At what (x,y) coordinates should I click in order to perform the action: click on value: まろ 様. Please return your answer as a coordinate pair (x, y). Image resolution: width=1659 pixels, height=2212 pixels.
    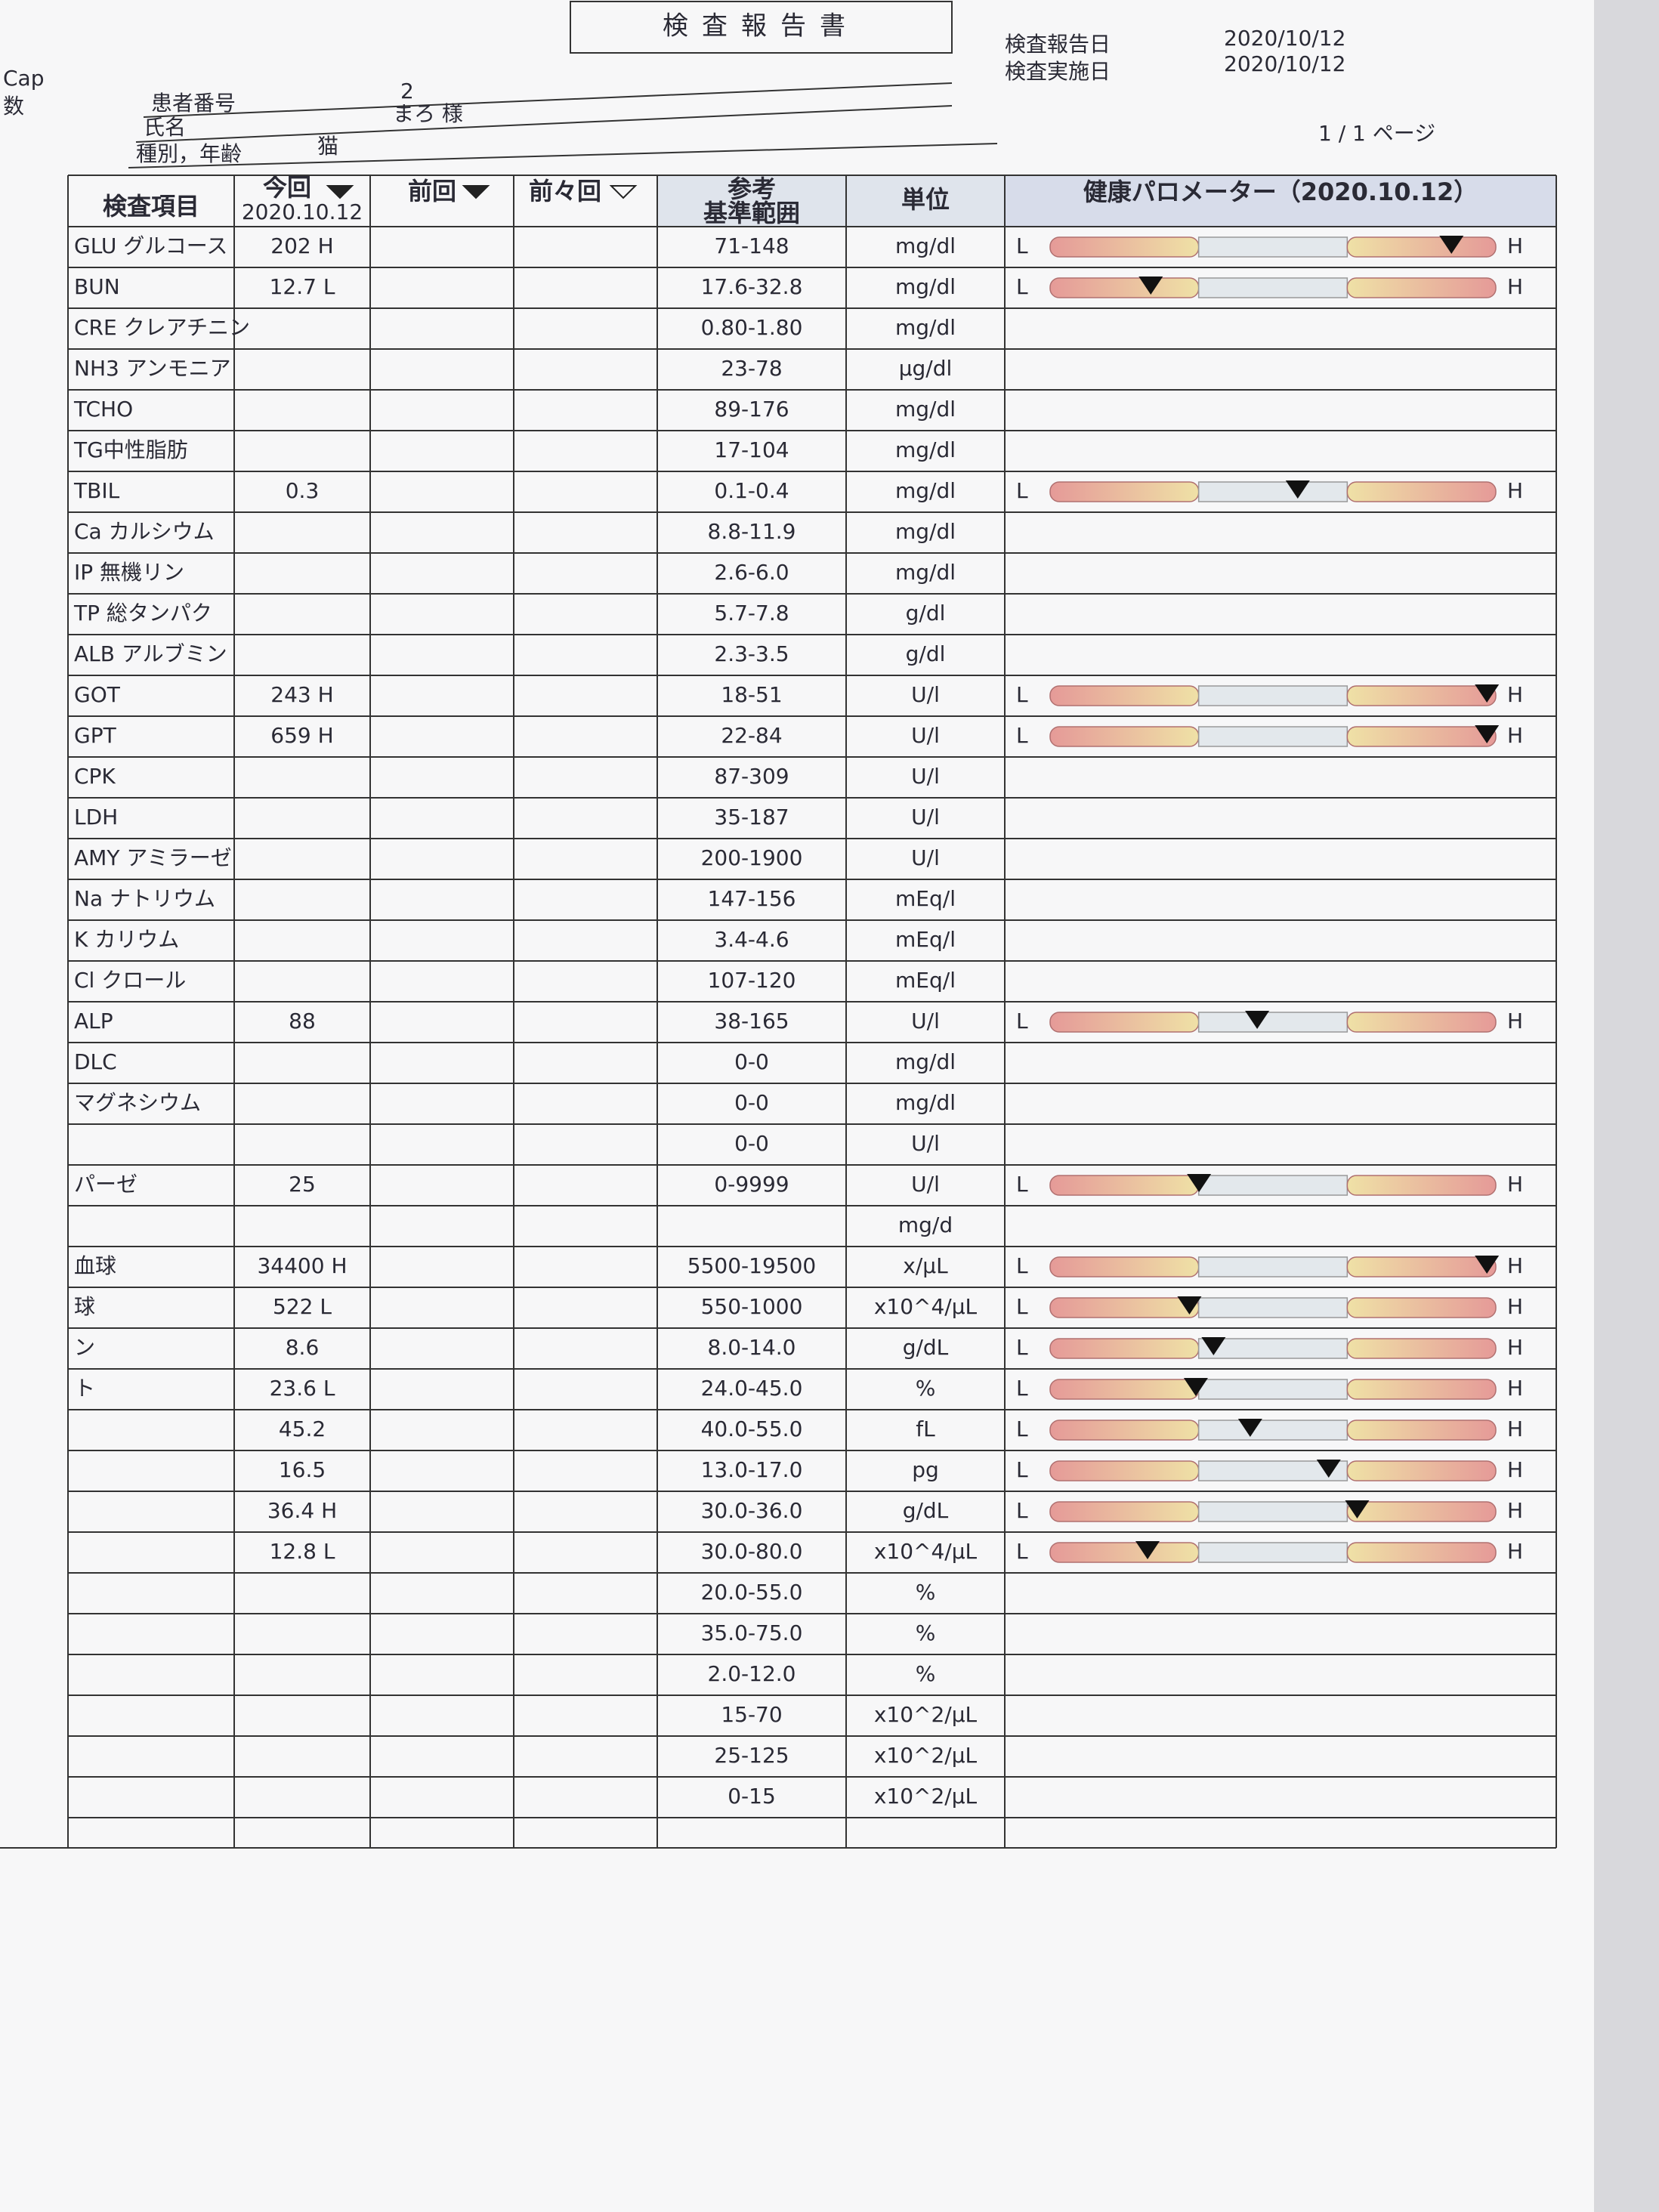
    Looking at the image, I should click on (428, 114).